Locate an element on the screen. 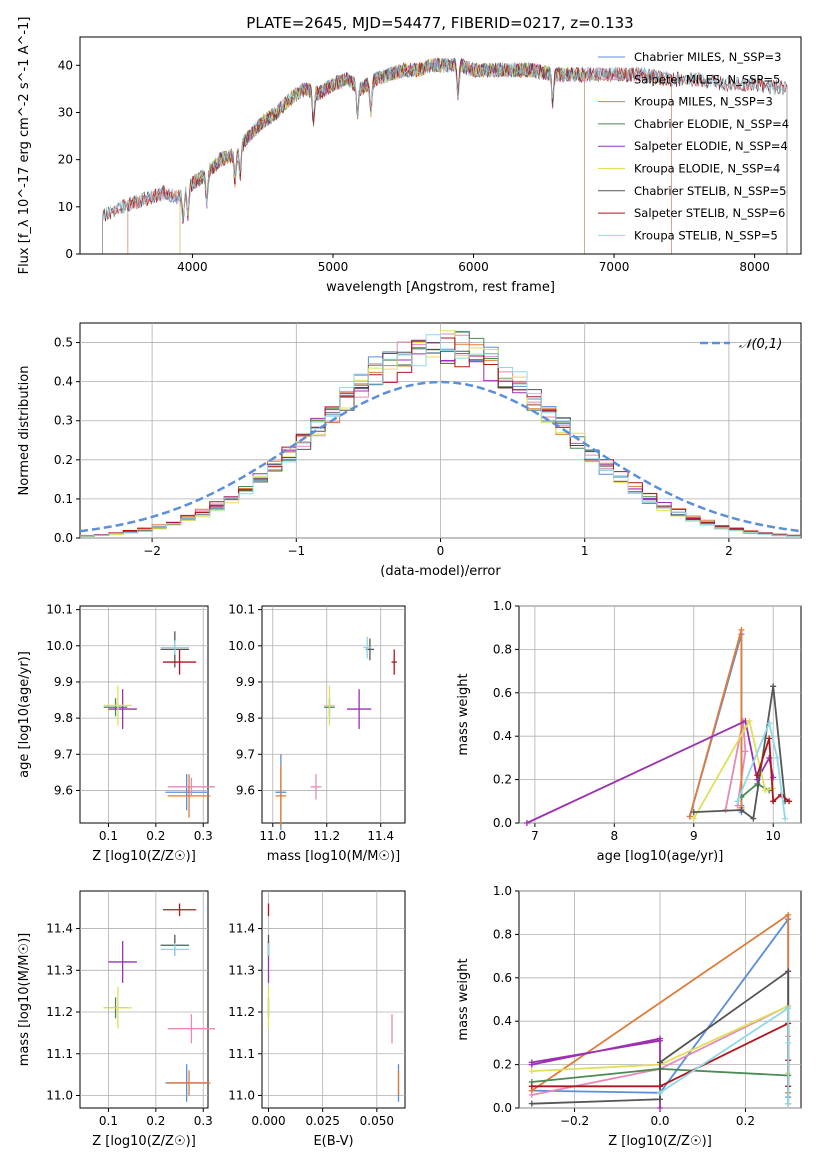 Image resolution: width=819 pixels, height=1170 pixels. y-axis-label: mass weight is located at coordinates (463, 714).